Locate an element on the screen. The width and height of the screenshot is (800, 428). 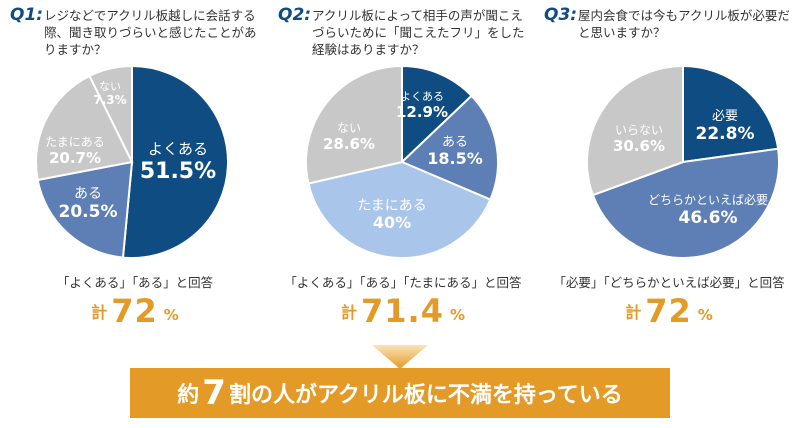
answer-note-q3: 「必要」「どちらかといえば必要」と回答 is located at coordinates (669, 282).